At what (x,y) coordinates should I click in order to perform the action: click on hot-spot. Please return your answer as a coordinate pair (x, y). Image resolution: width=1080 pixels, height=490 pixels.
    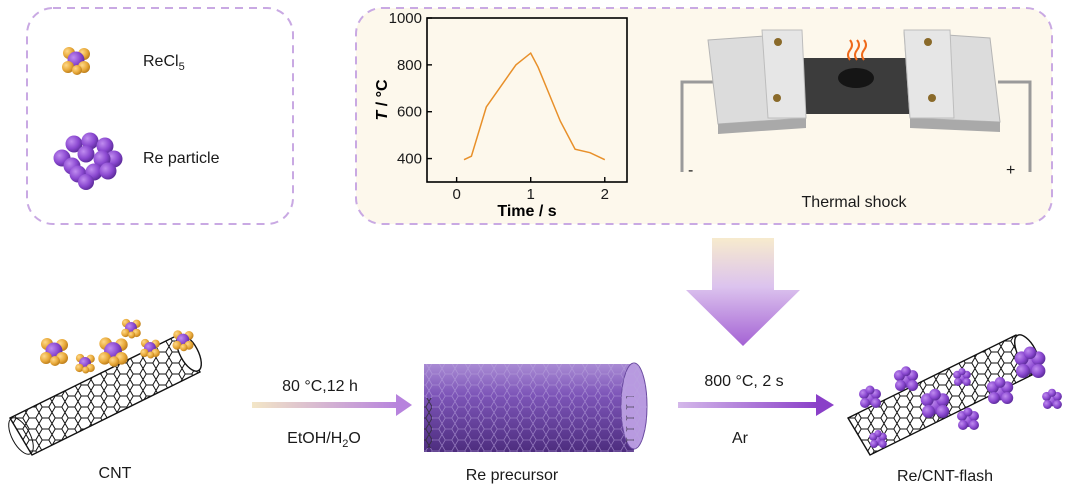
    Looking at the image, I should click on (856, 78).